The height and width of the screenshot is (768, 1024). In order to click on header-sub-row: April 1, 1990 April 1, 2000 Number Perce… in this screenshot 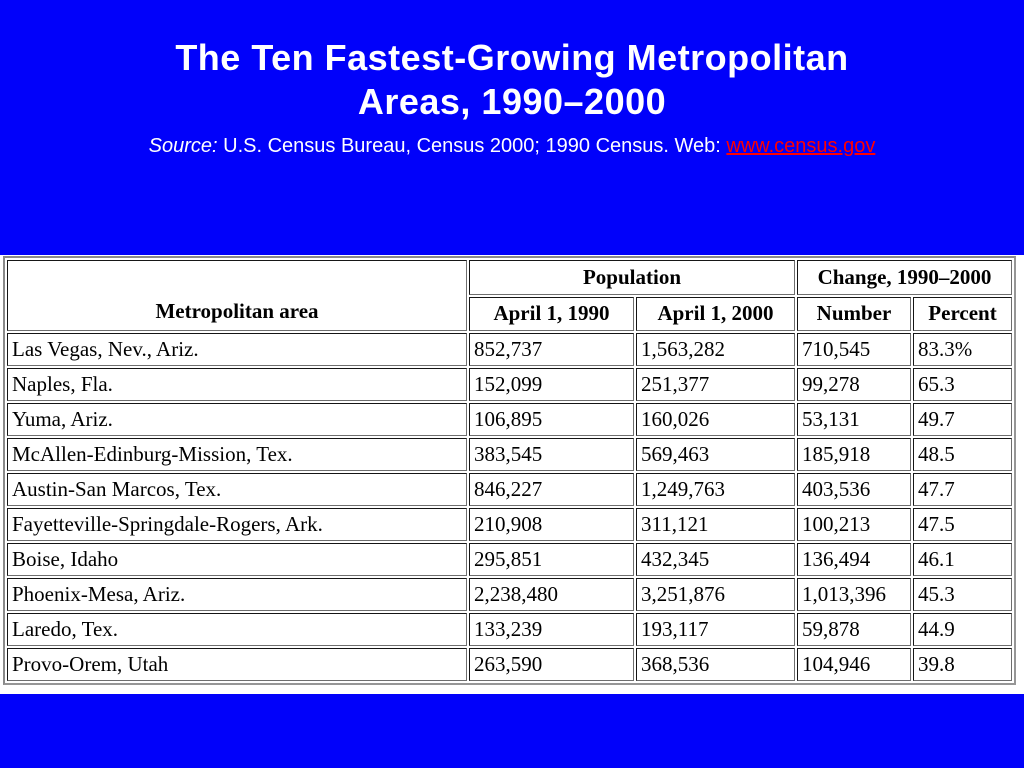, I will do `click(509, 314)`.